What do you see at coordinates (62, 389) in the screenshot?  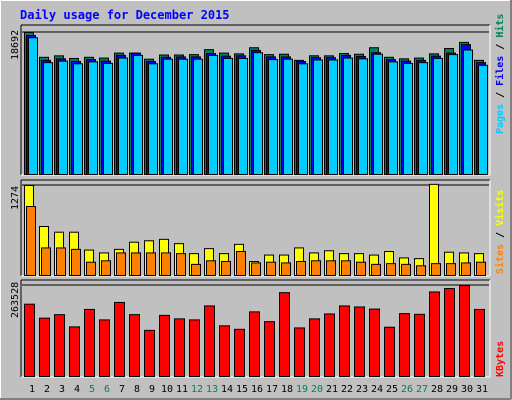 I see `x-tick-label: 3` at bounding box center [62, 389].